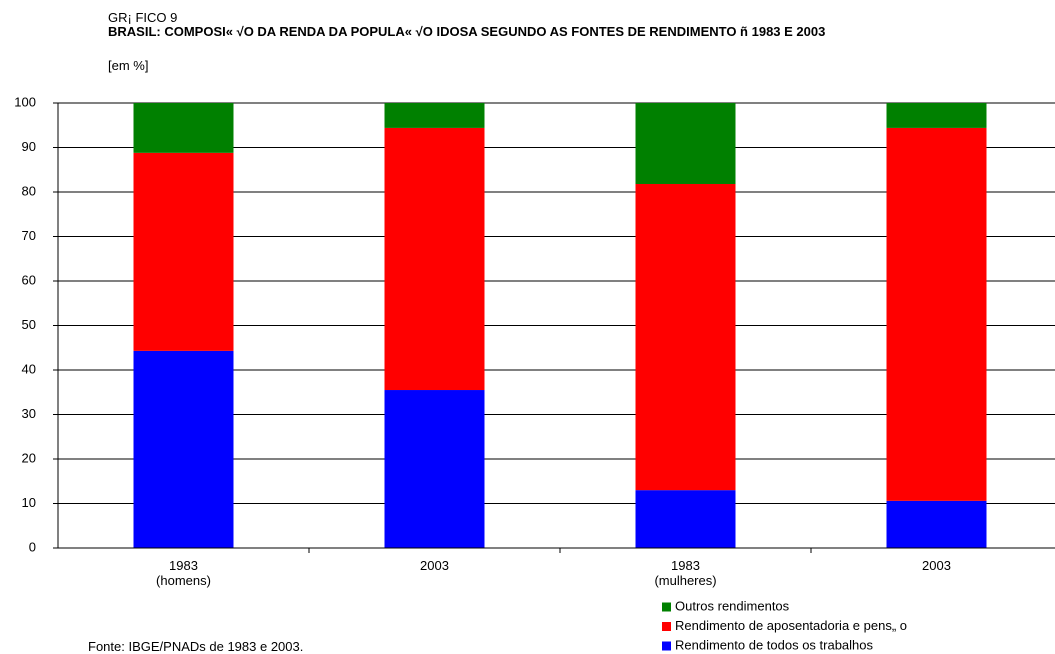 The height and width of the screenshot is (654, 1055). What do you see at coordinates (128, 65) in the screenshot?
I see `subtitle: [em %]` at bounding box center [128, 65].